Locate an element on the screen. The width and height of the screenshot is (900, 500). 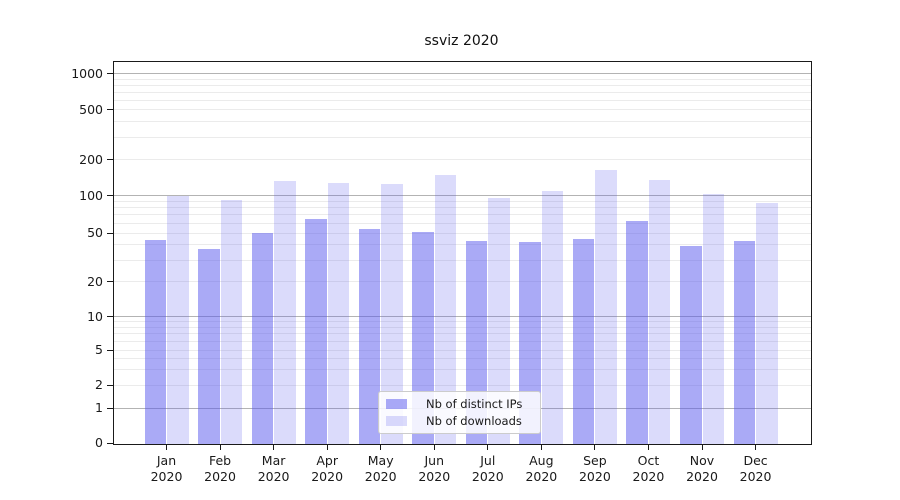
legend-label-distinct-ips: Nb of distinct IPs is located at coordinates (474, 404).